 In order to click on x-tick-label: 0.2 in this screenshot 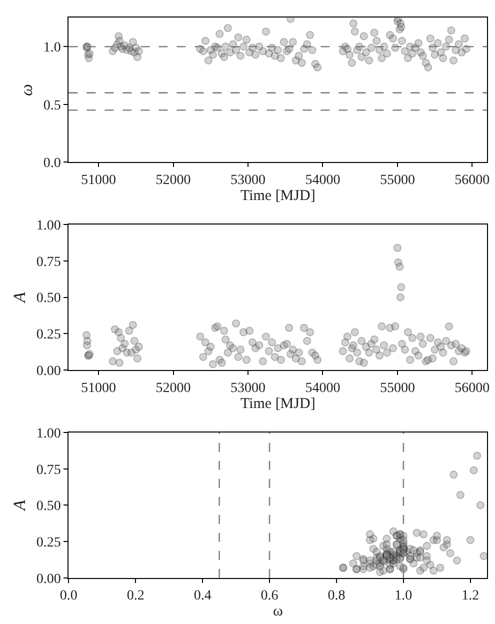, I will do `click(135, 596)`.